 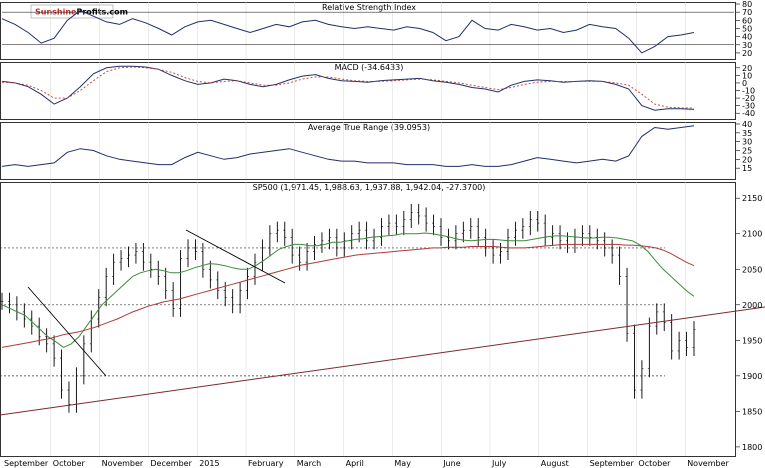 What do you see at coordinates (171, 463) in the screenshot?
I see `month-label: December` at bounding box center [171, 463].